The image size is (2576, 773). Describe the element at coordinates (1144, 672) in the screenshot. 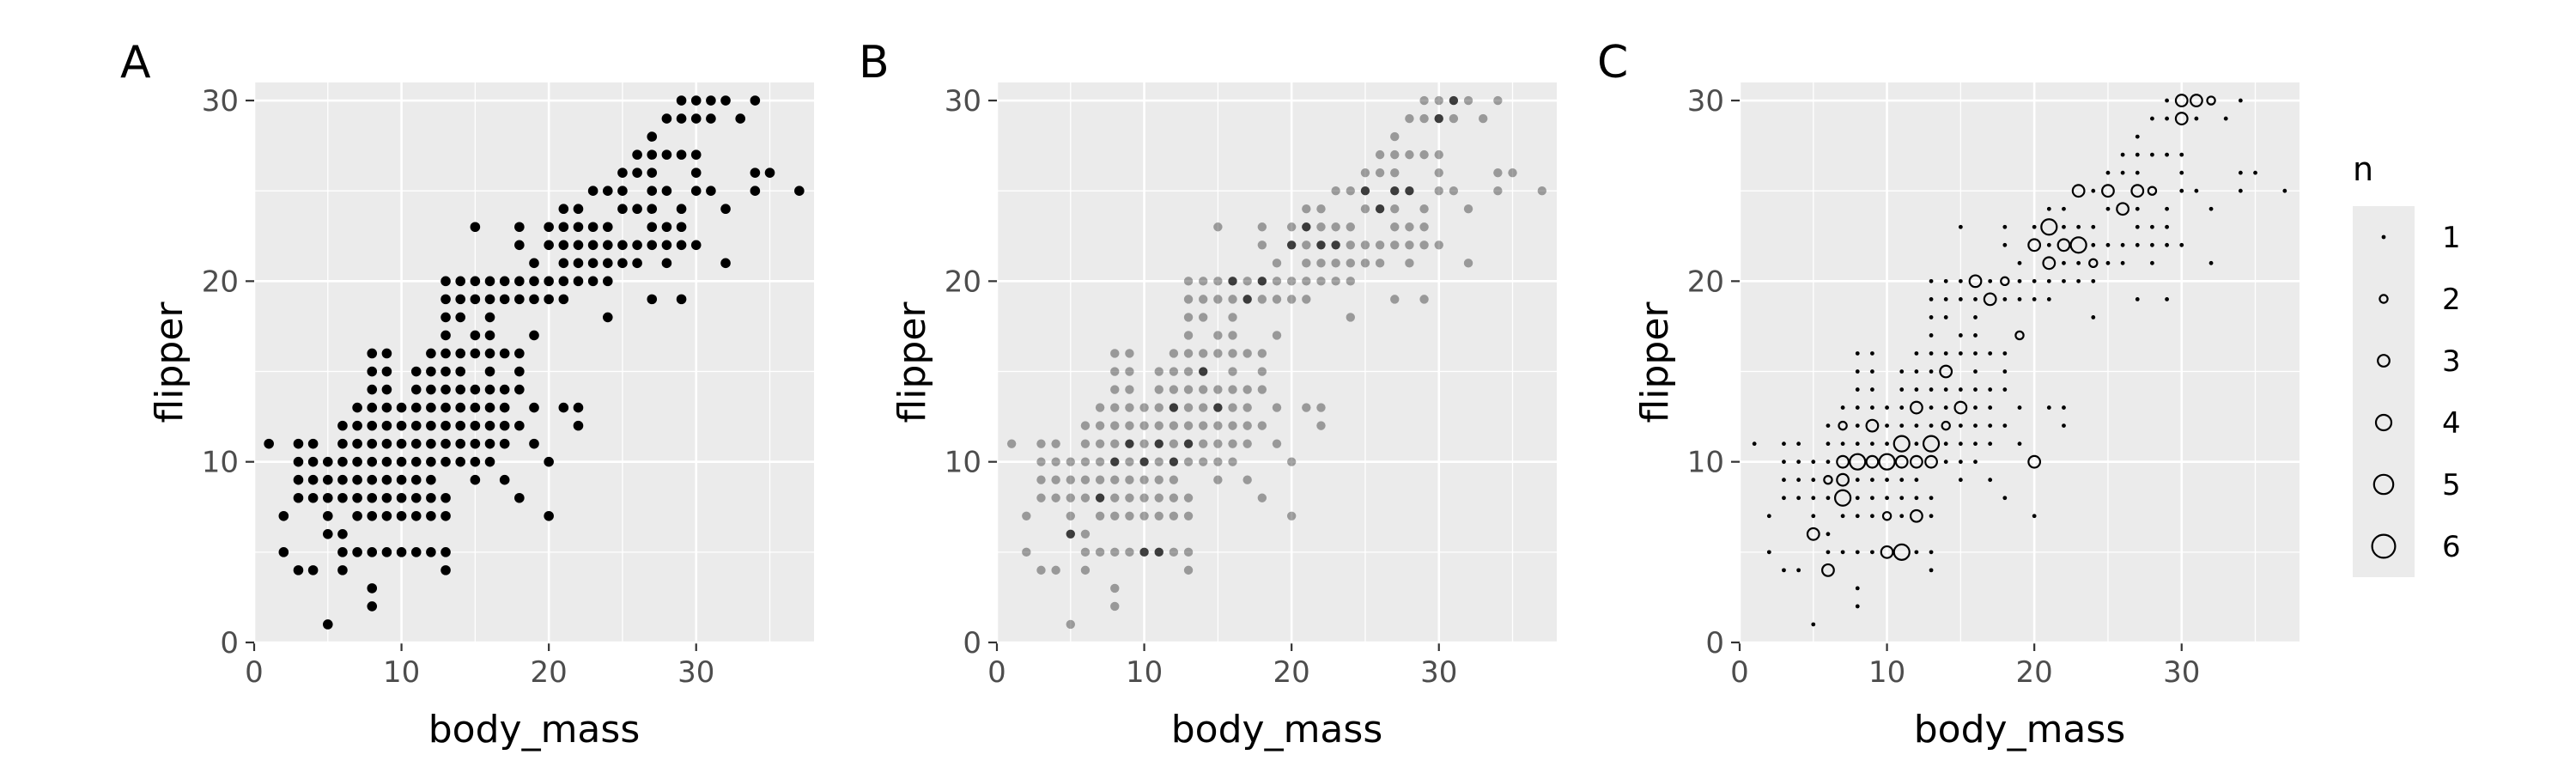

I see `x-tick-label: 10` at that location.